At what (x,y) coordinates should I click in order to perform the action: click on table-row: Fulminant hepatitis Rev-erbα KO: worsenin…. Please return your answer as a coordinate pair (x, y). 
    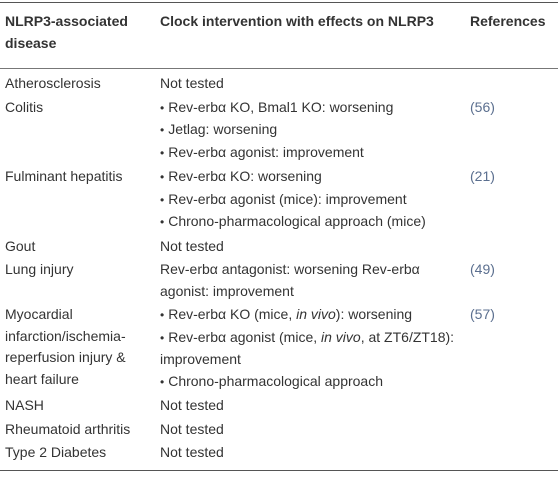
    Looking at the image, I should click on (279, 200).